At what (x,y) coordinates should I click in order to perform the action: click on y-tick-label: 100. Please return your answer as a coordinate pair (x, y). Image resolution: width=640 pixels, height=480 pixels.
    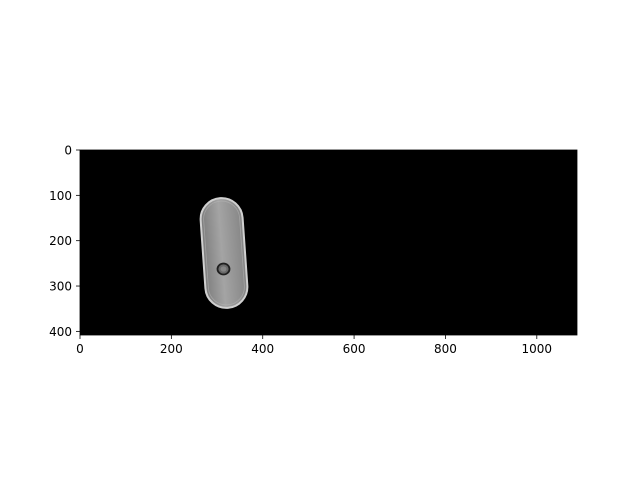
    Looking at the image, I should click on (60, 196).